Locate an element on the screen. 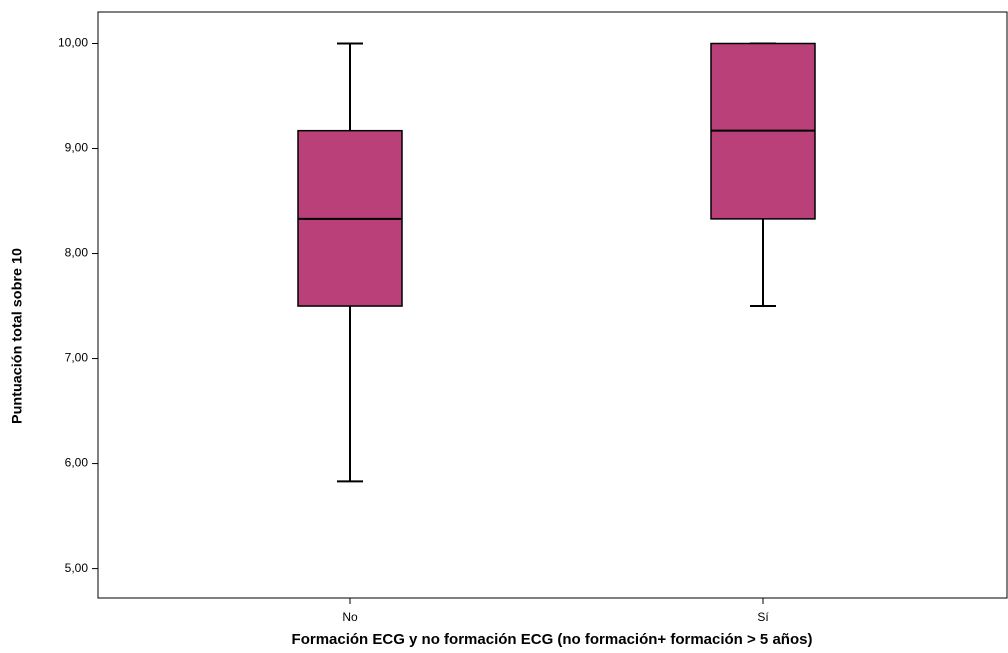  y-tick-label: 8,00 is located at coordinates (77, 253).